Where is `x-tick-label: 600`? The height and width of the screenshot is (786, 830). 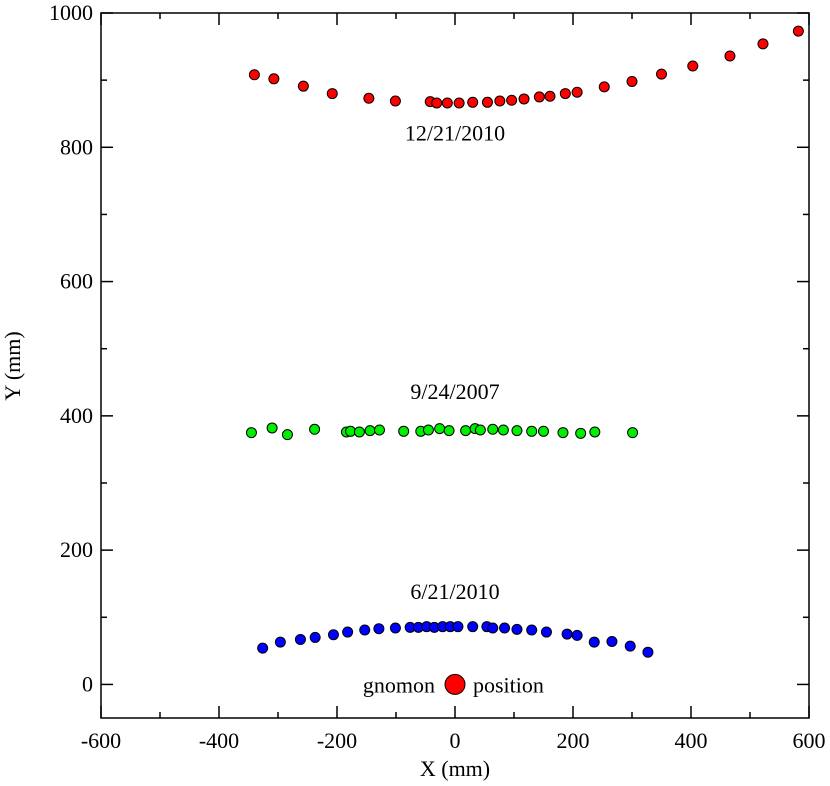 x-tick-label: 600 is located at coordinates (809, 740).